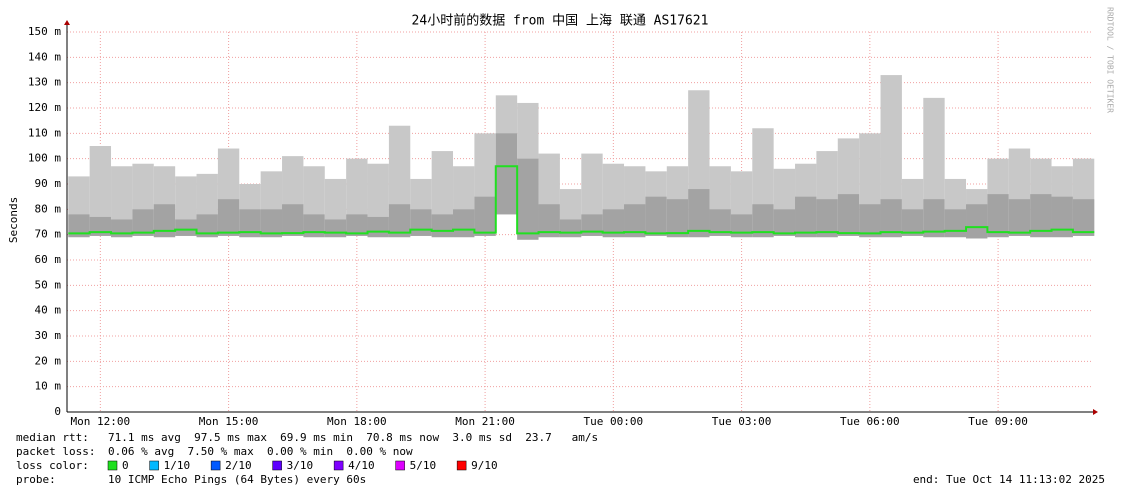 This screenshot has height=494, width=1121. I want to click on loss-label: loss color:, so click(52, 465).